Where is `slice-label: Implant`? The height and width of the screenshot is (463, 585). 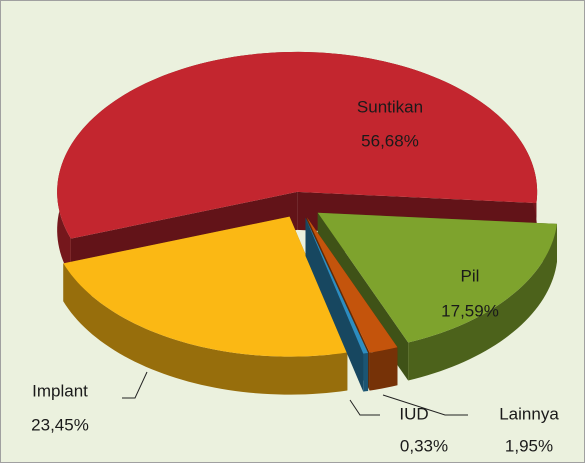 slice-label: Implant is located at coordinates (60, 390).